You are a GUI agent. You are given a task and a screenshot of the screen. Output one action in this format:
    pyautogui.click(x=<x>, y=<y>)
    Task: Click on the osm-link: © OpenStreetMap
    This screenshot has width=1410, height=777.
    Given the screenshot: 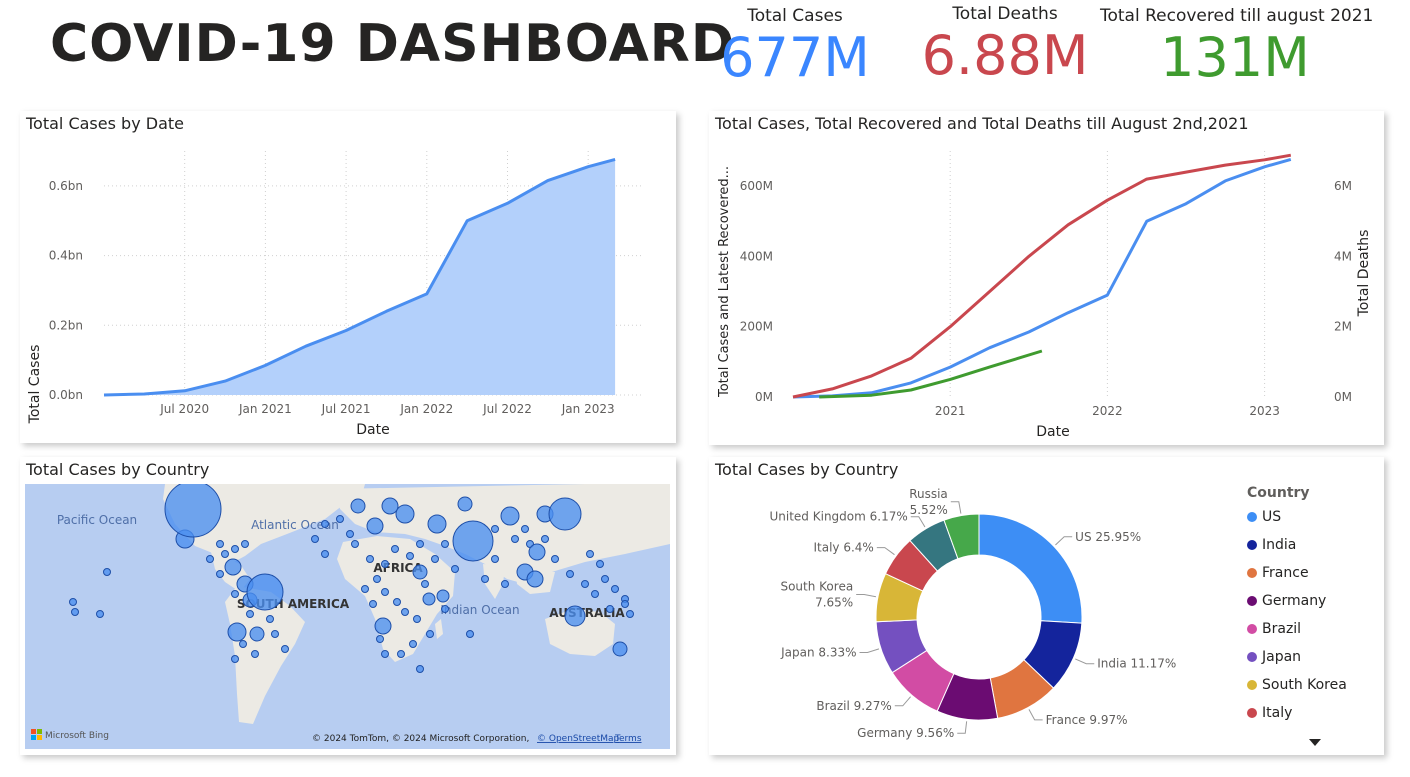 What is the action you would take?
    pyautogui.click(x=578, y=739)
    